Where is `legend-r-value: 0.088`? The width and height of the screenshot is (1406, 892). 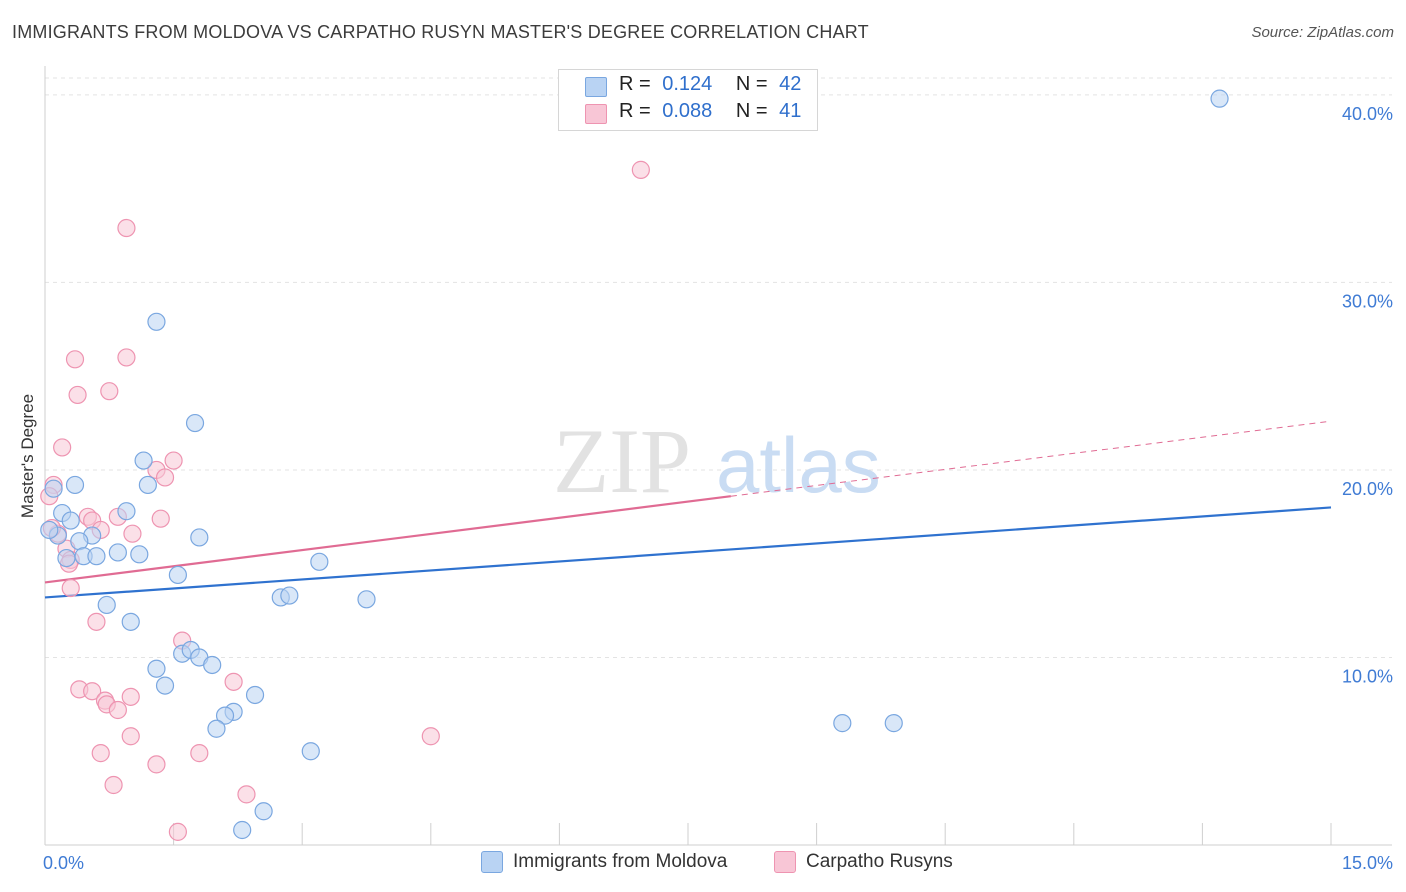 legend-r-value: 0.088 is located at coordinates (687, 111).